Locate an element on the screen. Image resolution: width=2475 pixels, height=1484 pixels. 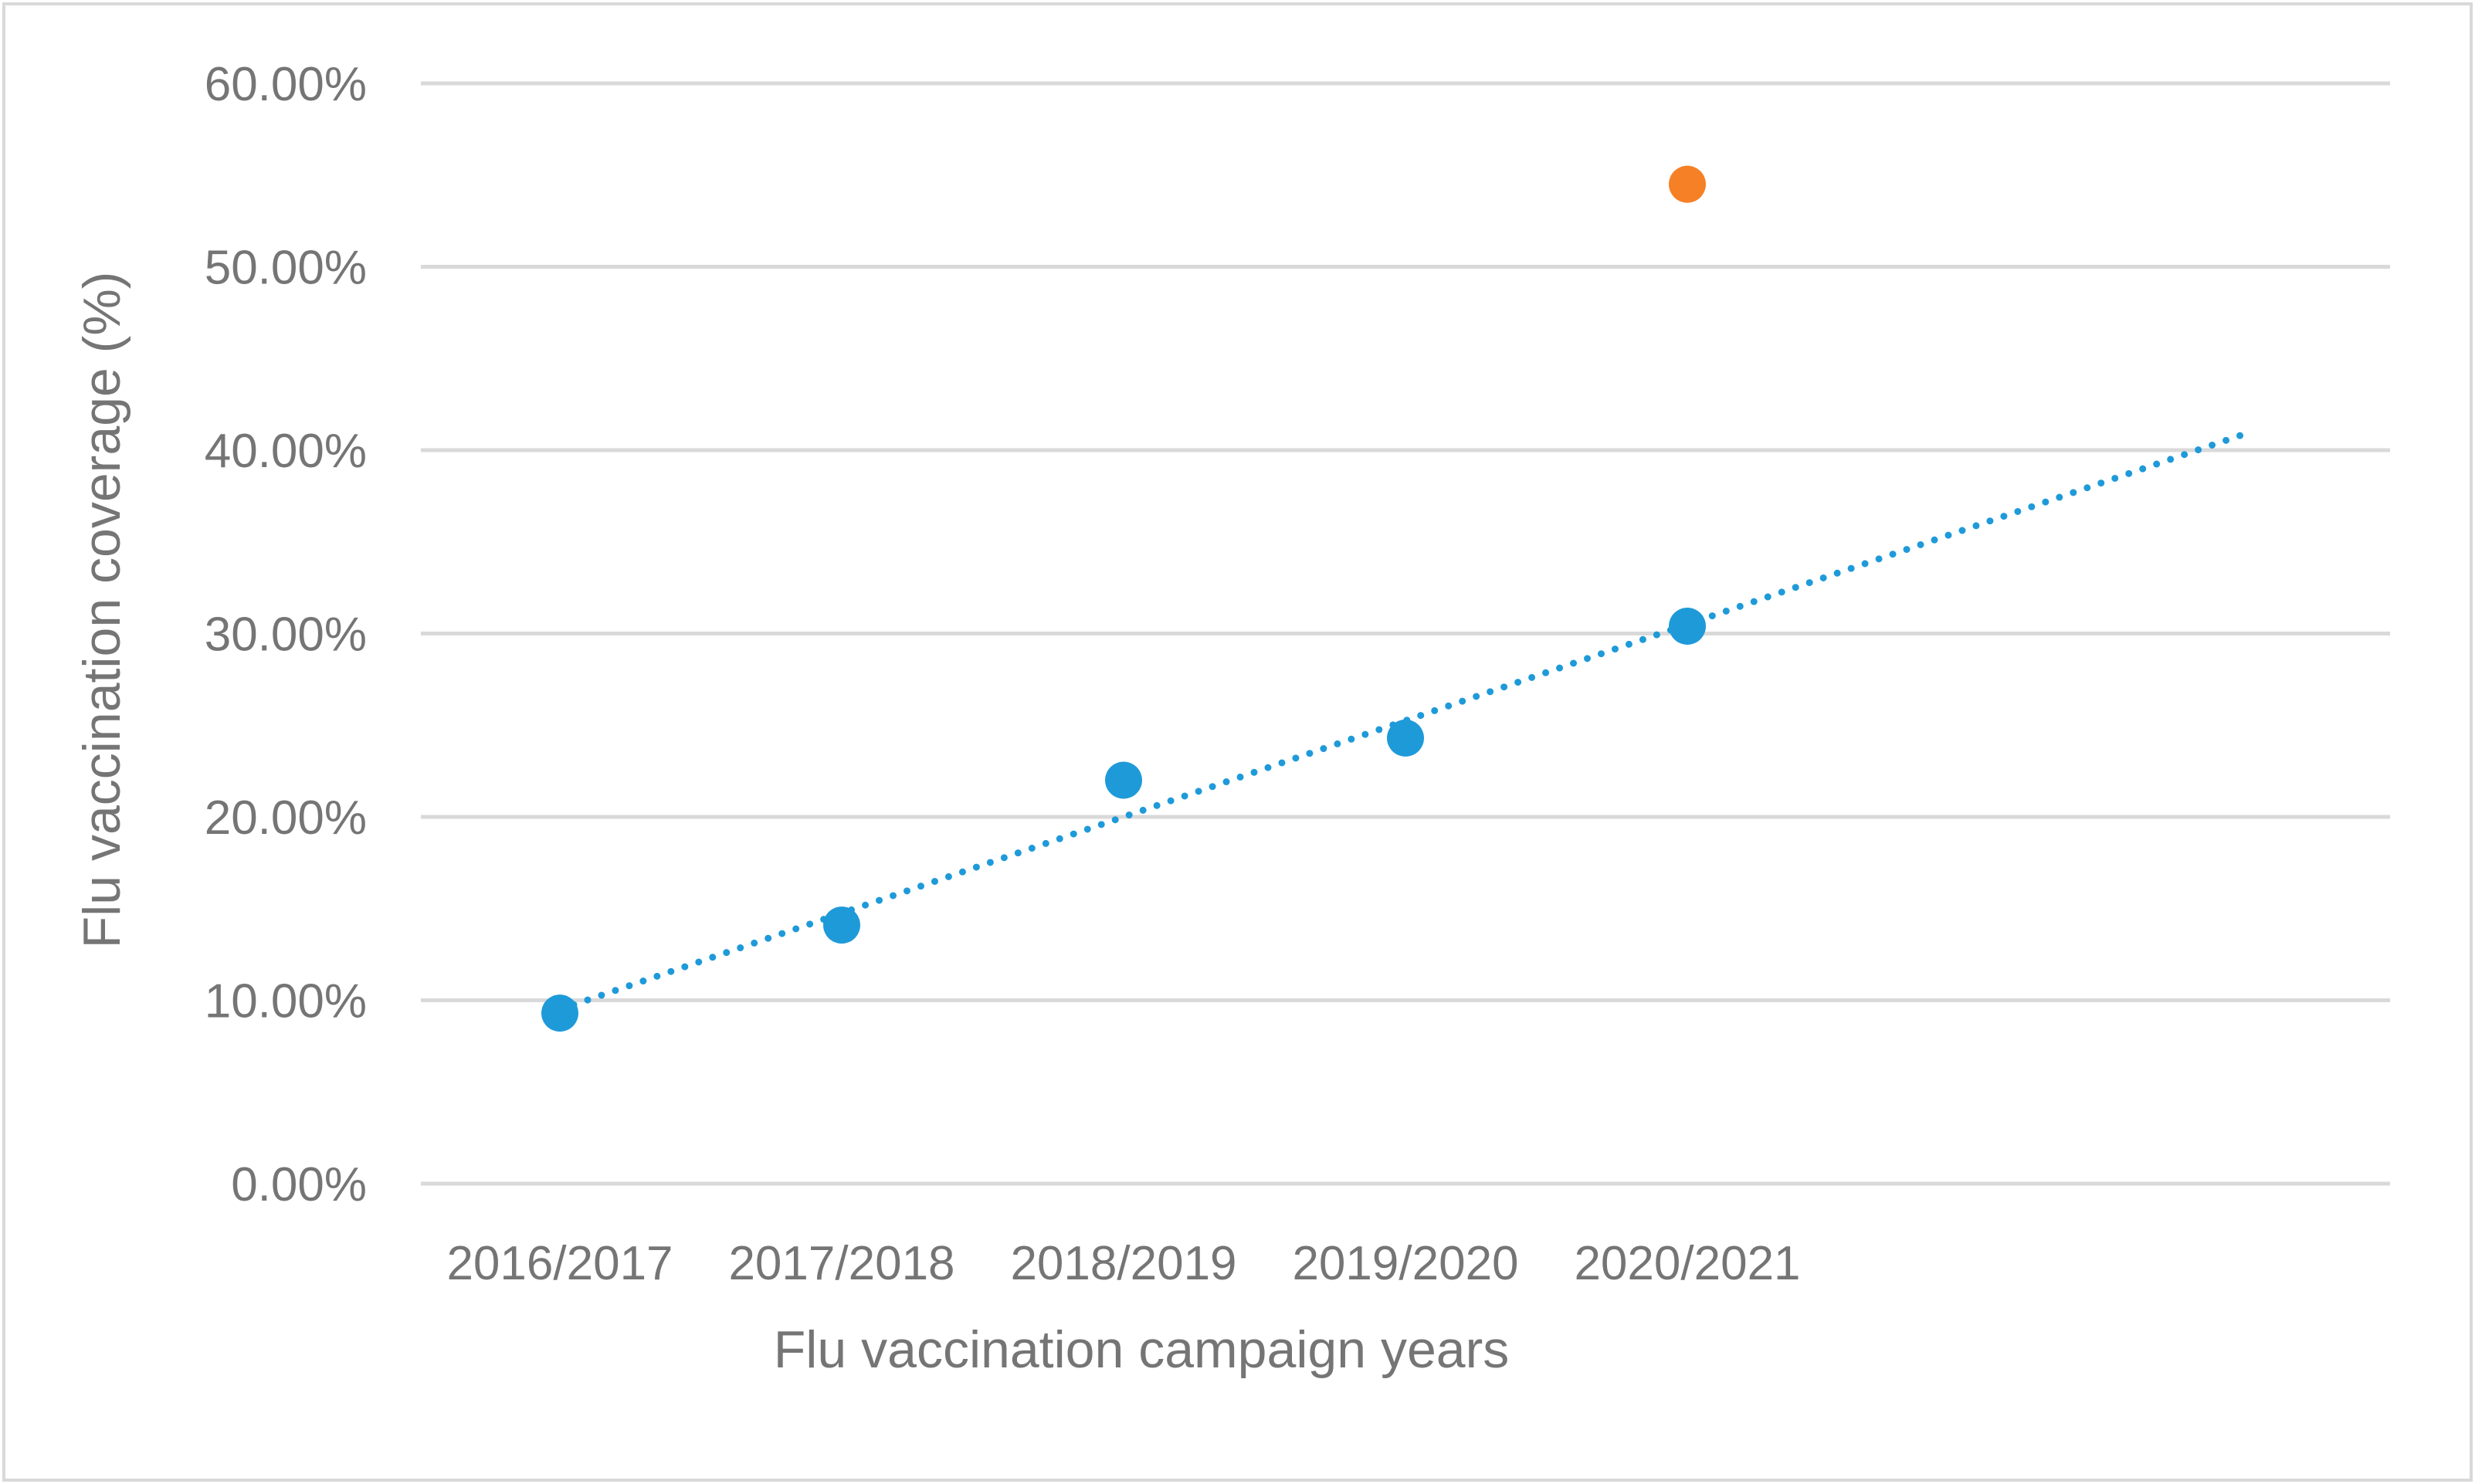
x-tick-label: 2016/2017 is located at coordinates (559, 1263).